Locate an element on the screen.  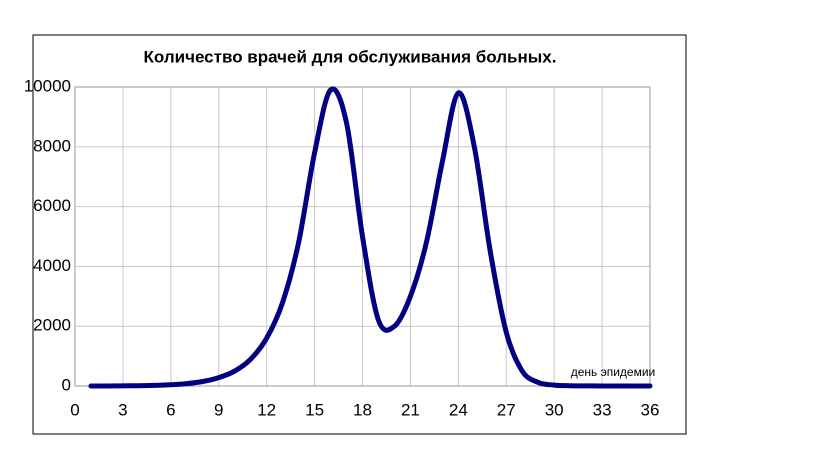
y-tick-label: 4000 is located at coordinates (52, 265).